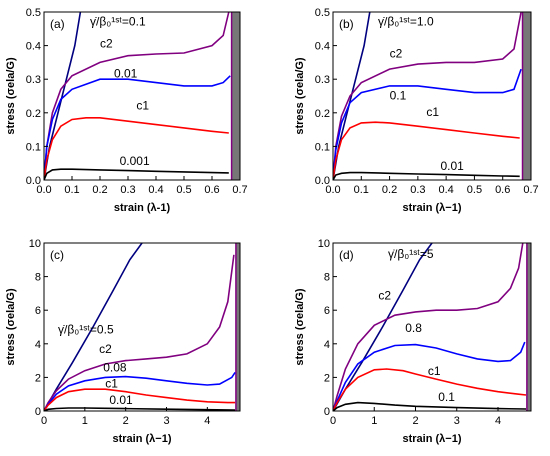  What do you see at coordinates (135, 161) in the screenshot?
I see `curve-label-0.001: 0.001` at bounding box center [135, 161].